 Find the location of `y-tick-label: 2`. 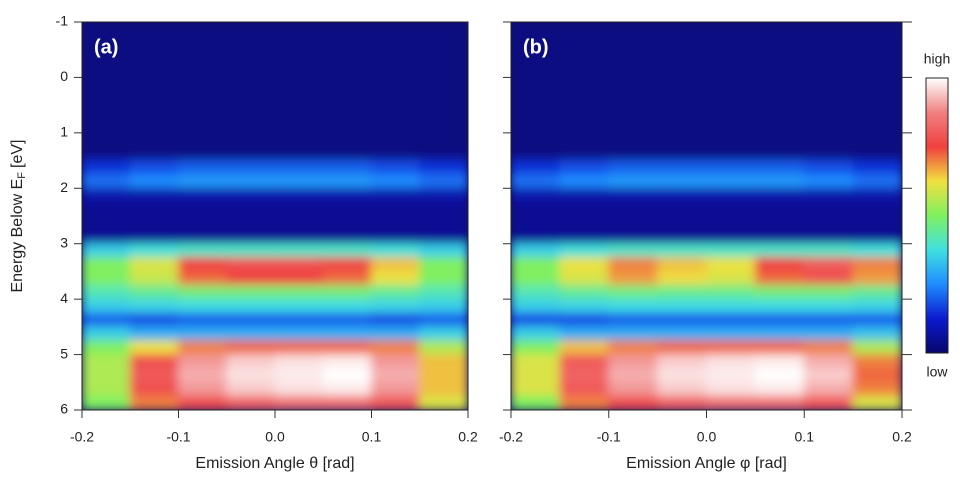

y-tick-label: 2 is located at coordinates (64, 187).